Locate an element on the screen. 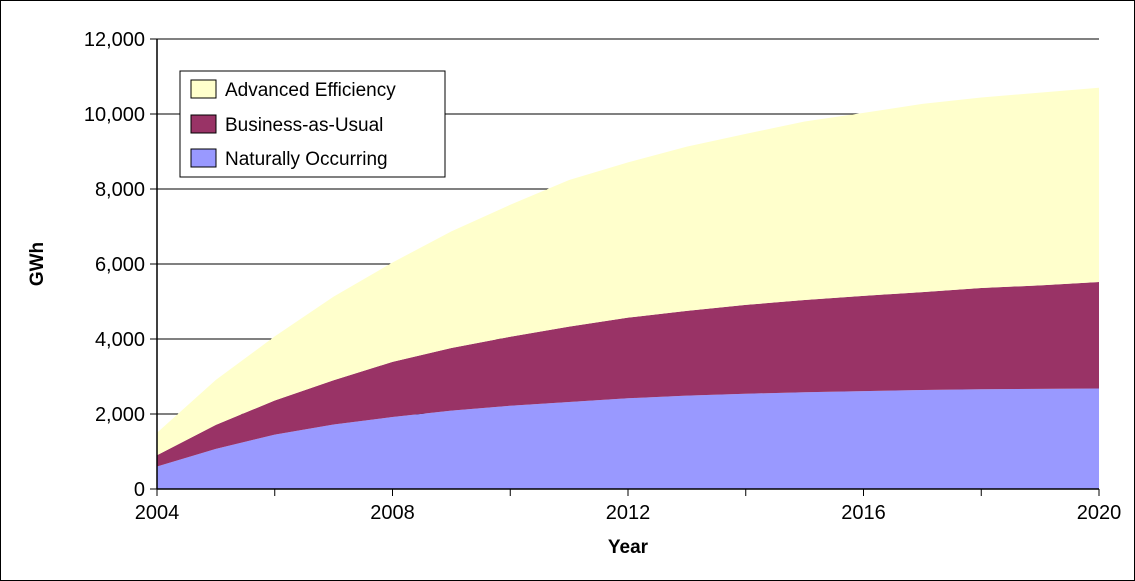 Image resolution: width=1135 pixels, height=581 pixels. y-tick-label: 10,000 is located at coordinates (114, 115).